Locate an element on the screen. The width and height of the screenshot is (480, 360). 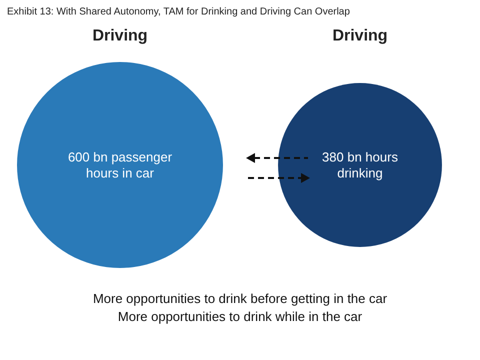
text: More opportunities to drink while in the car is located at coordinates (240, 316).